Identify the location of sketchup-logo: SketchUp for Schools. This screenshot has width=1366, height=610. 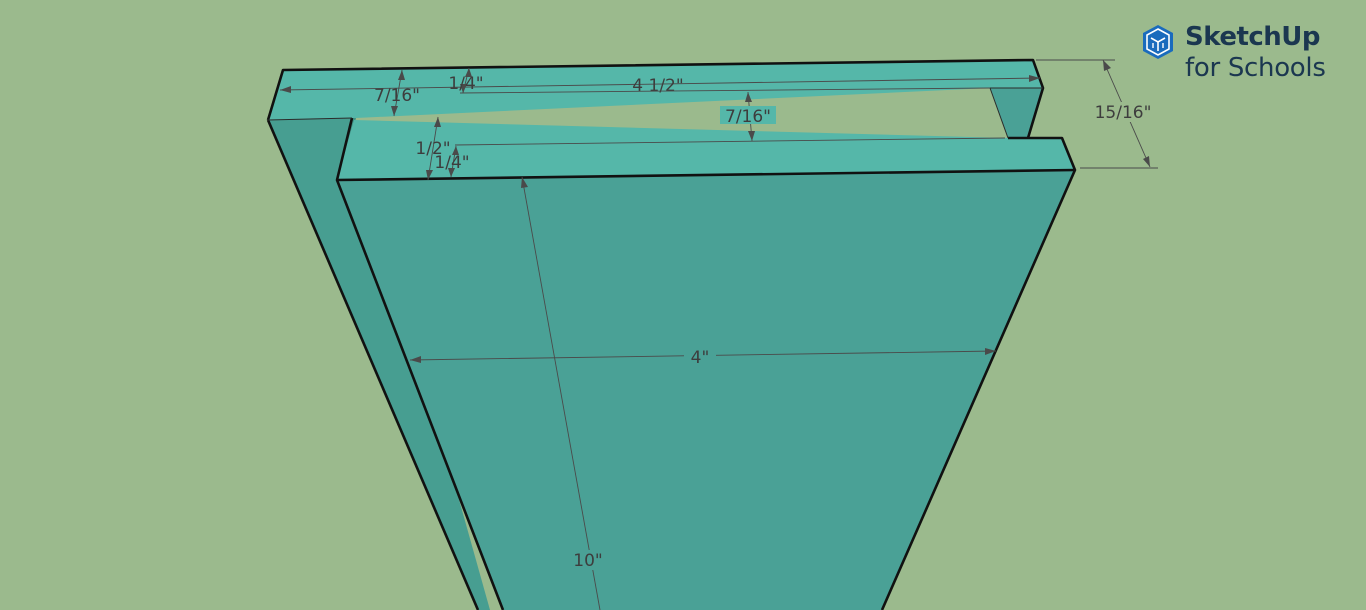
(1233, 52).